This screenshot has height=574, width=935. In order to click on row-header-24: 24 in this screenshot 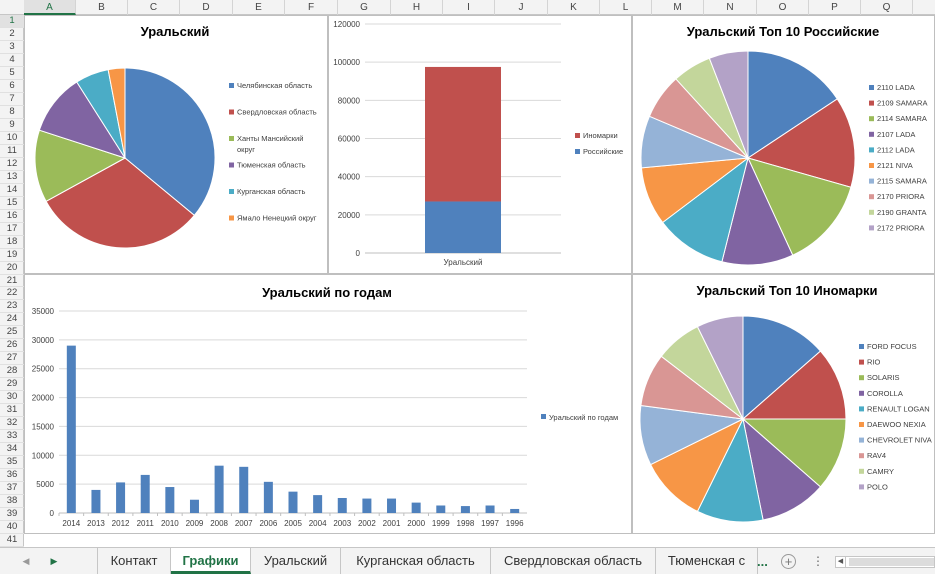, I will do `click(12, 320)`.